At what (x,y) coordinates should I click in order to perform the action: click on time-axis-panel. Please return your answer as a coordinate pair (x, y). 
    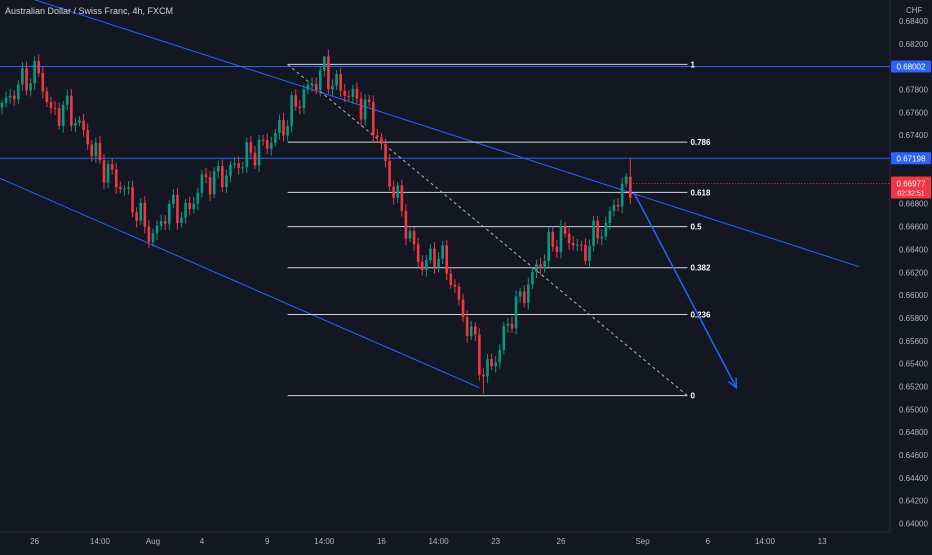
    Looking at the image, I should click on (466, 541).